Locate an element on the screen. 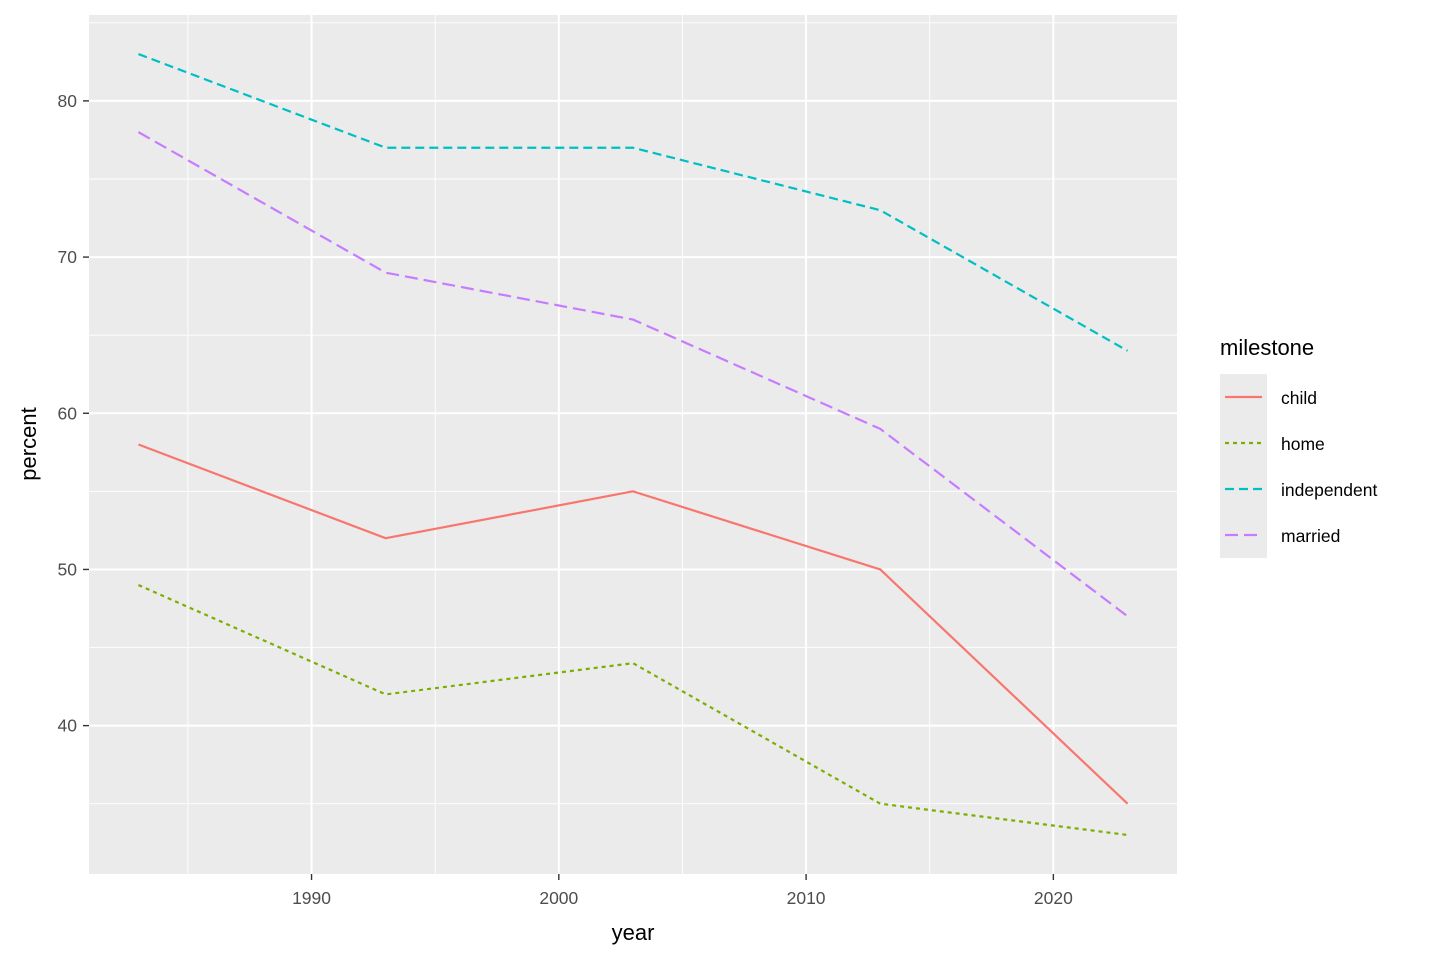 This screenshot has width=1440, height=960. x-axis-title: year is located at coordinates (633, 932).